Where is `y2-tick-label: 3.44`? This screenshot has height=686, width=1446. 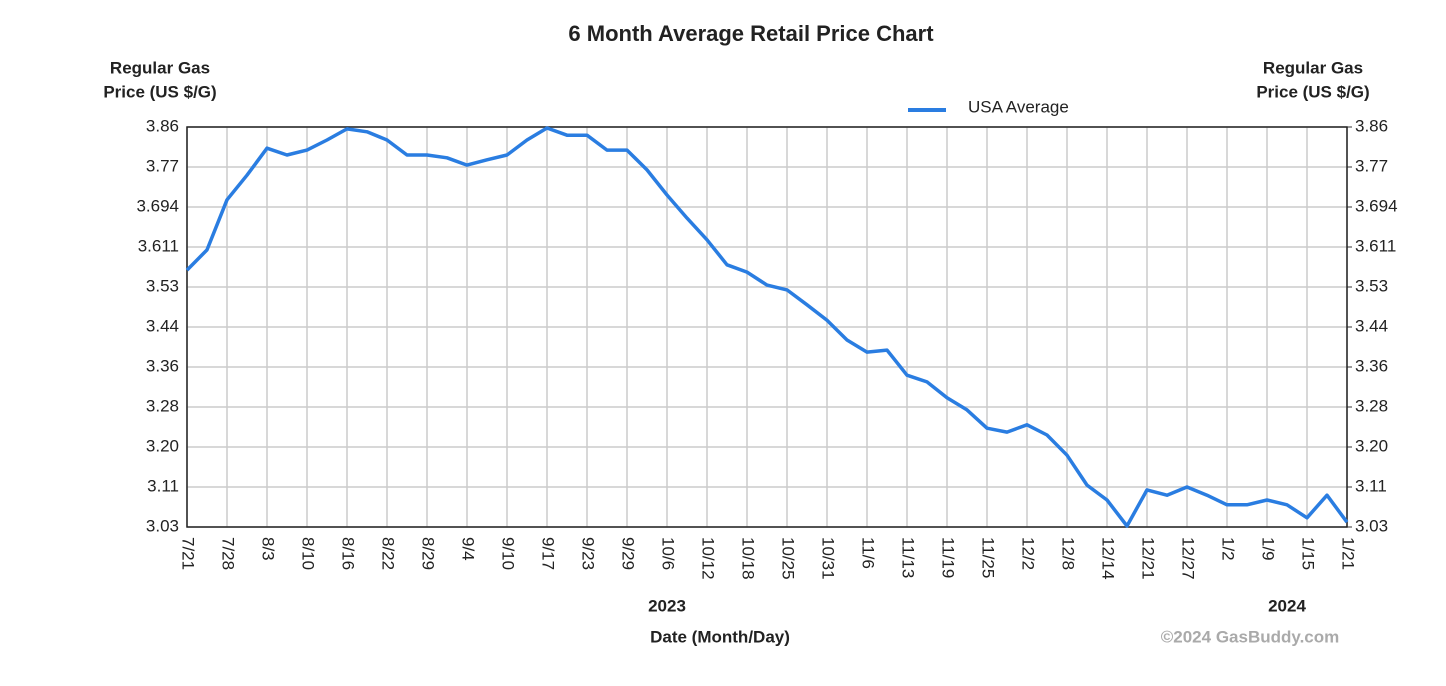 y2-tick-label: 3.44 is located at coordinates (1371, 325).